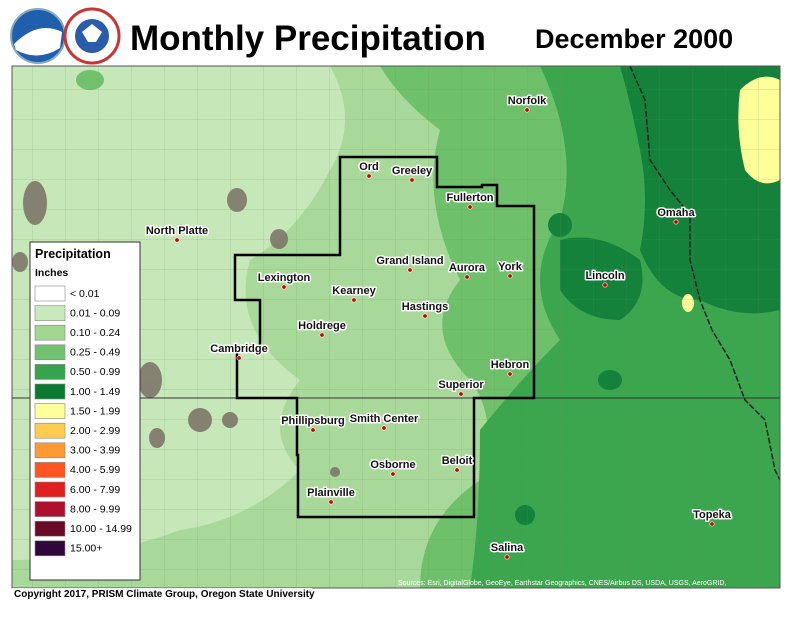  I want to click on legend-label: 1.00 - 1.49, so click(95, 392).